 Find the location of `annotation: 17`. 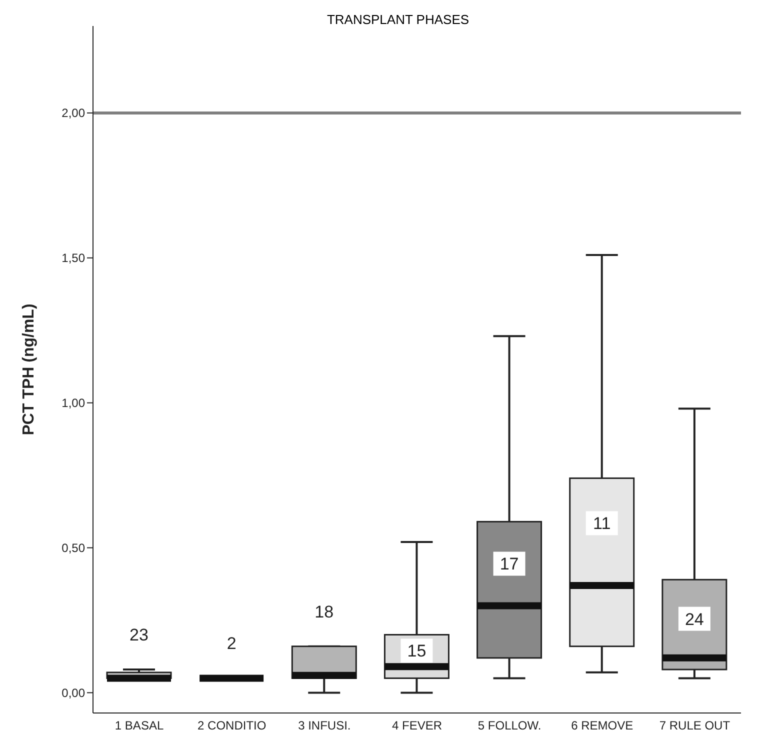

annotation: 17 is located at coordinates (509, 564).